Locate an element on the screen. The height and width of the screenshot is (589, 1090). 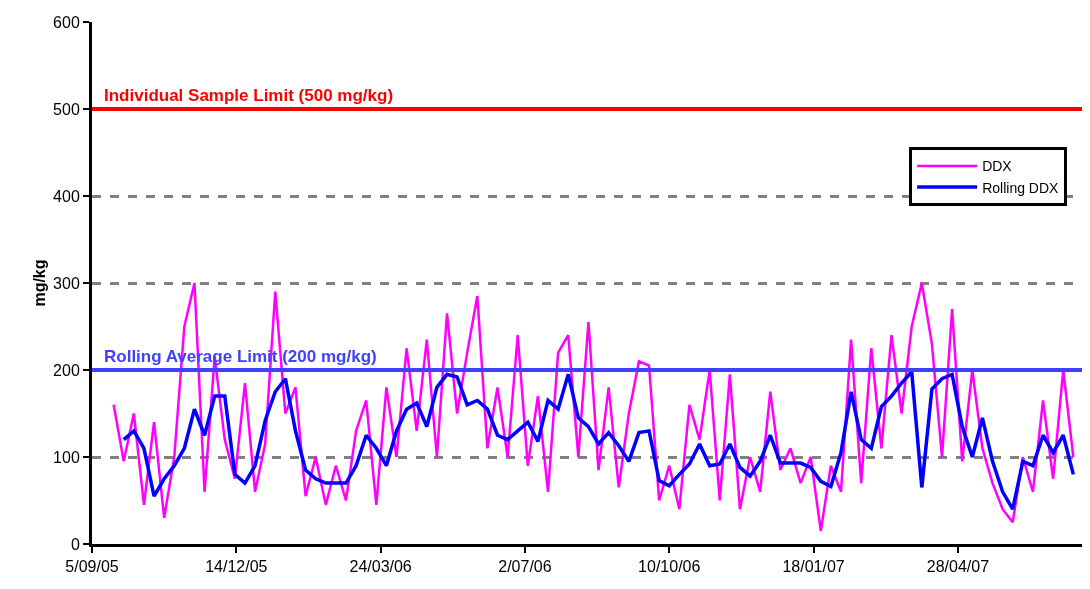
x-tick-label: 24/03/06 is located at coordinates (380, 567).